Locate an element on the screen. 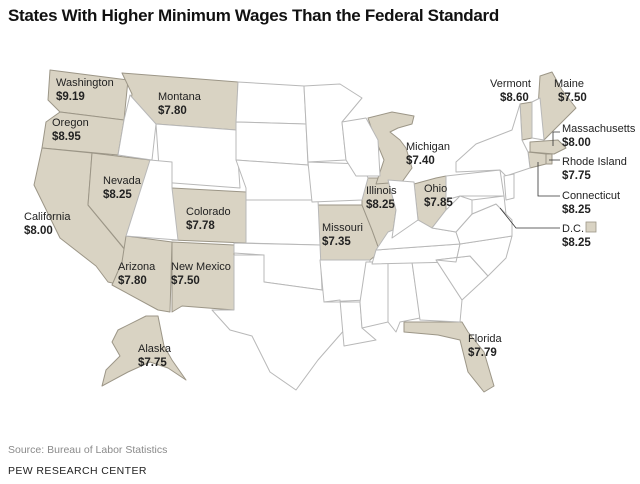  label-maine-name: Maine is located at coordinates (569, 84).